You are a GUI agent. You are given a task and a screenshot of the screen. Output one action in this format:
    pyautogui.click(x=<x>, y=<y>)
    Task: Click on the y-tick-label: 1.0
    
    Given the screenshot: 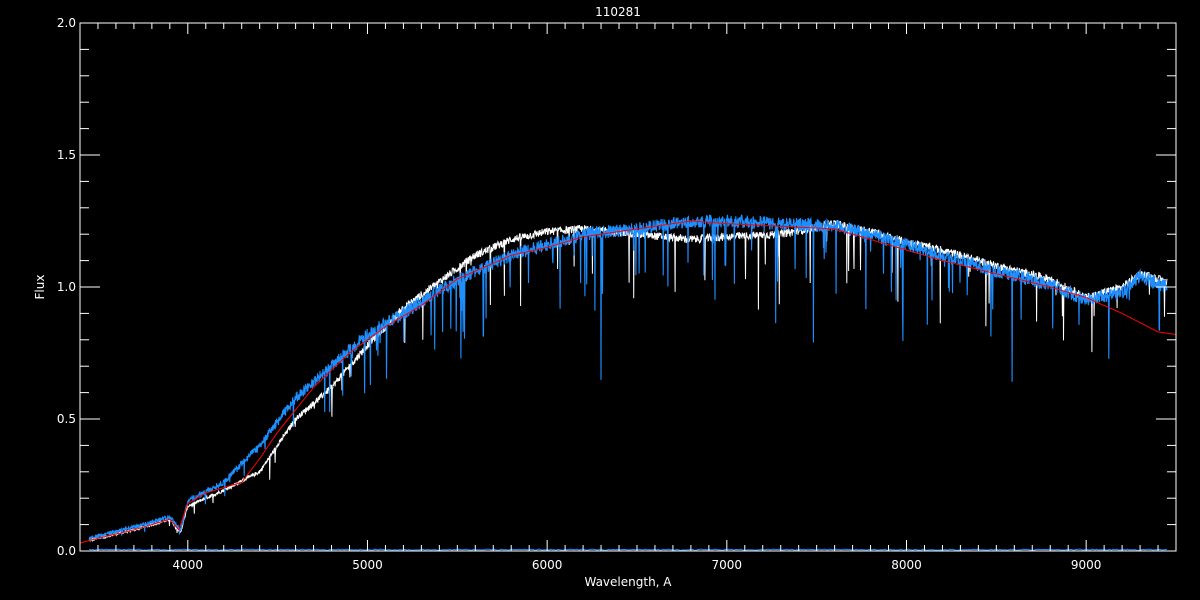 What is the action you would take?
    pyautogui.click(x=66, y=287)
    